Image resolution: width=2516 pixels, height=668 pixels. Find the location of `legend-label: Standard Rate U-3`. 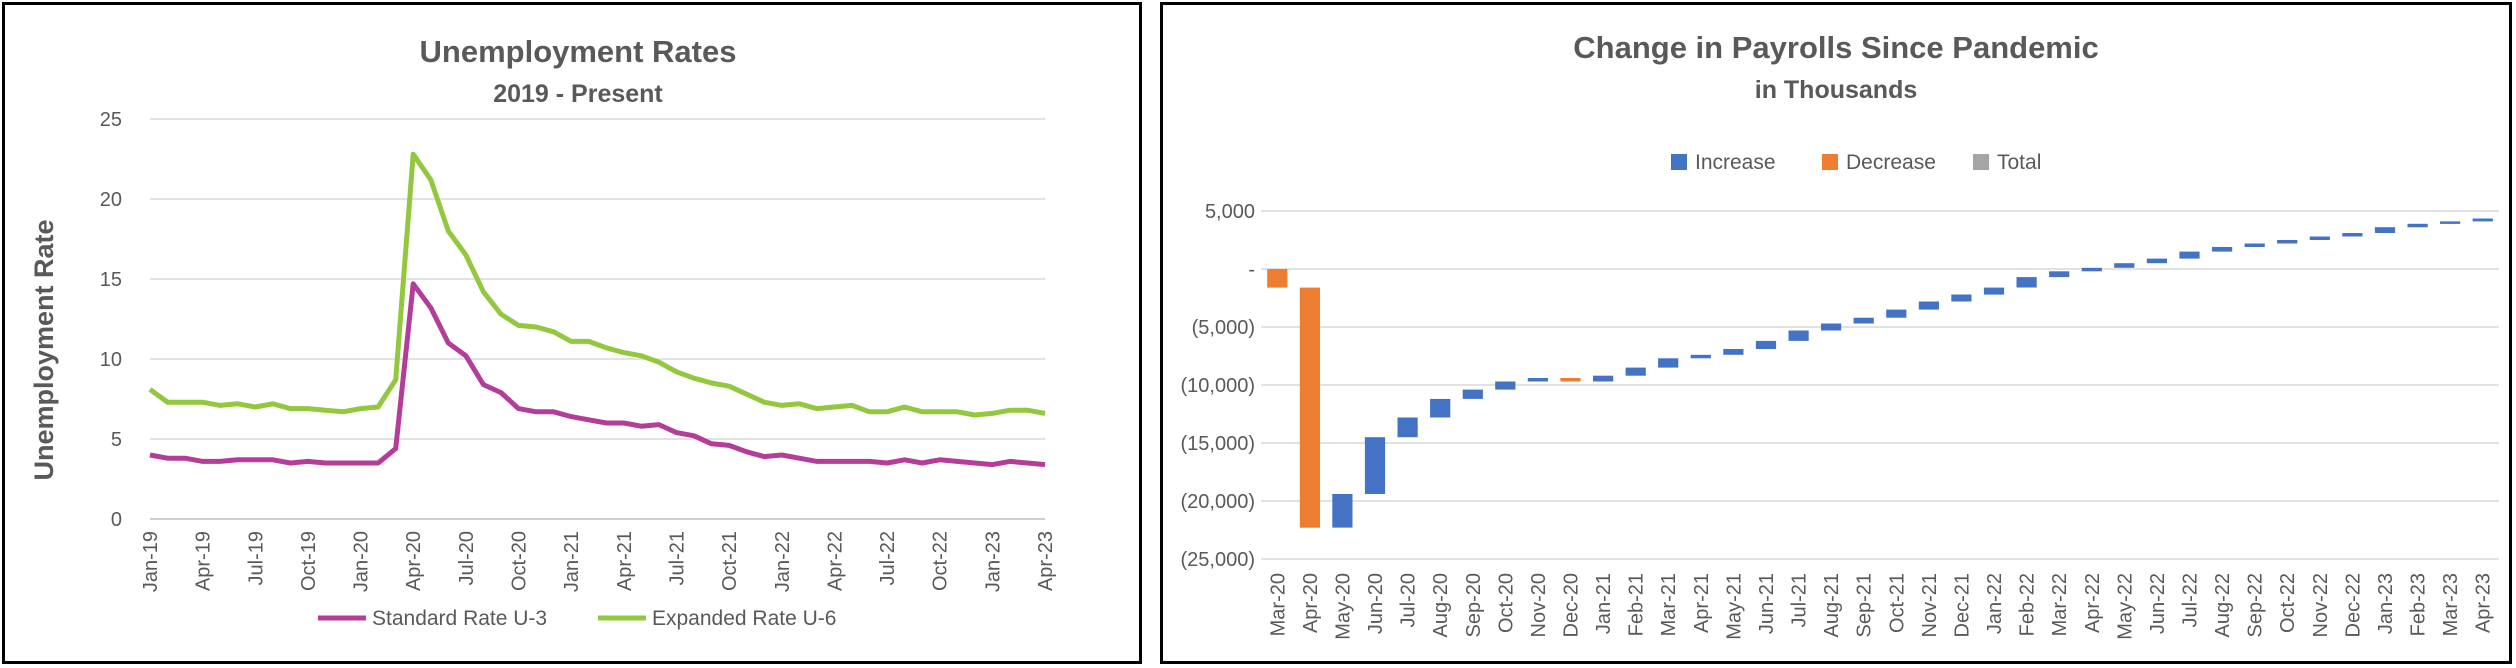

legend-label: Standard Rate U-3 is located at coordinates (459, 618).